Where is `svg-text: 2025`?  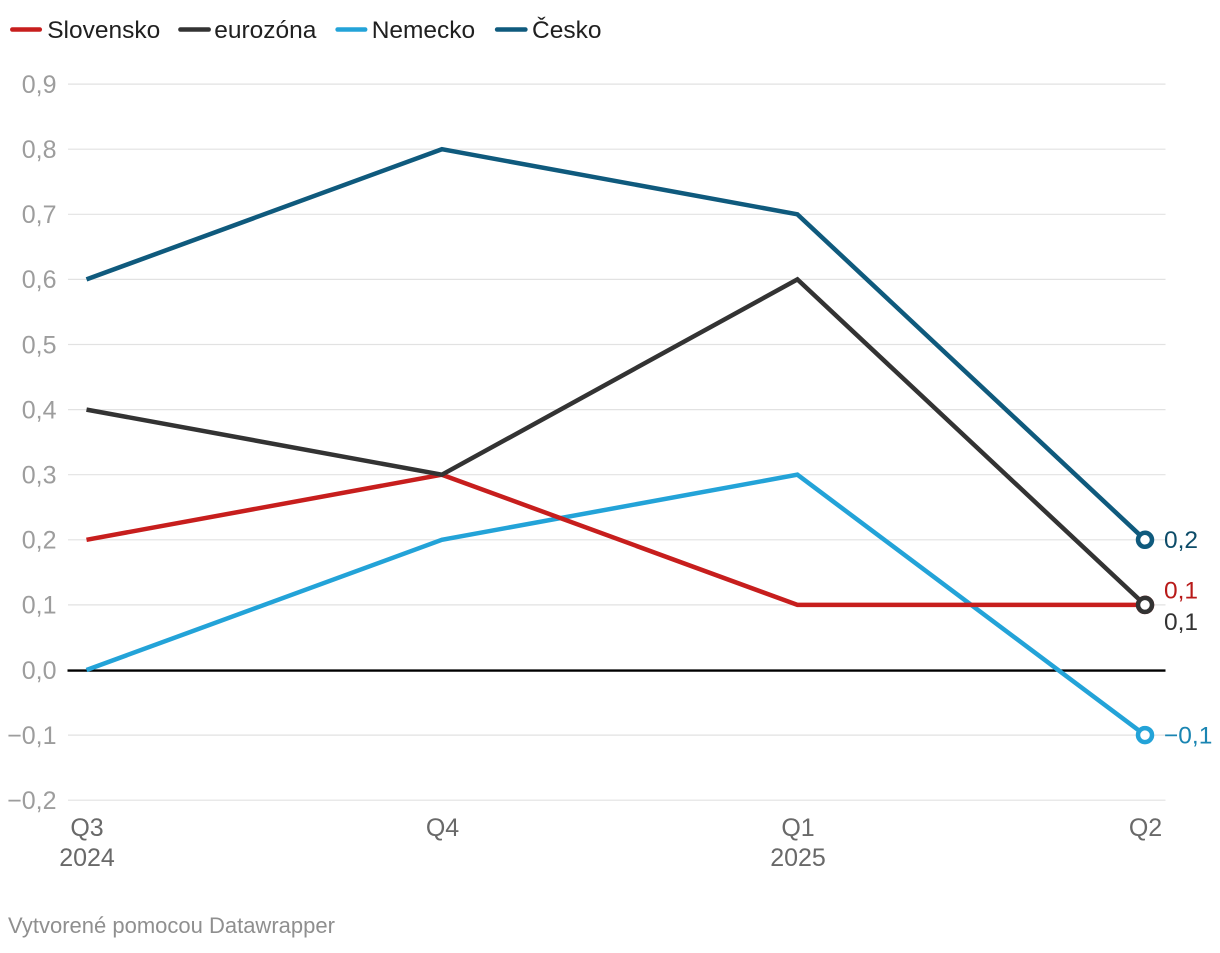
svg-text: 2025 is located at coordinates (798, 858).